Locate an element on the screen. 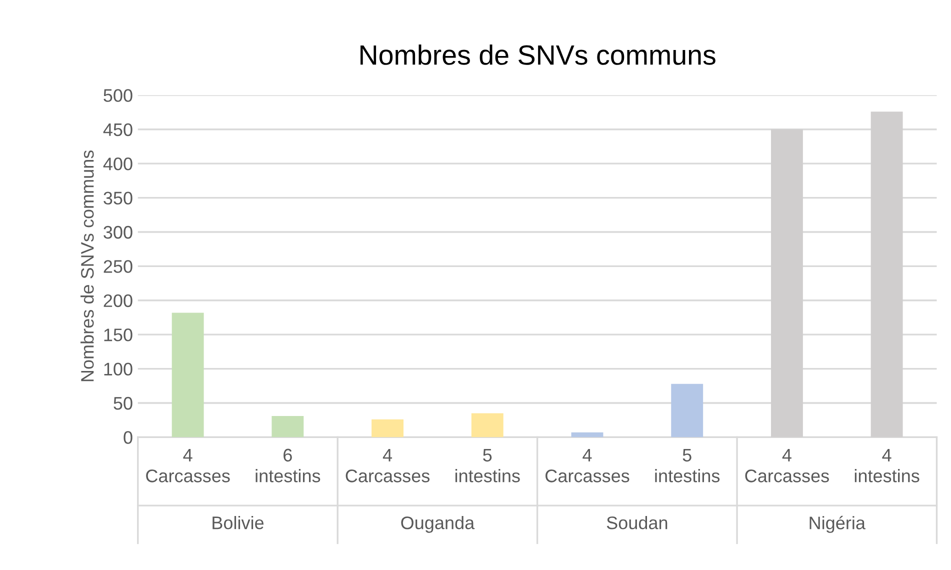 This screenshot has height=570, width=951. y-tick-label: 350 is located at coordinates (118, 198).